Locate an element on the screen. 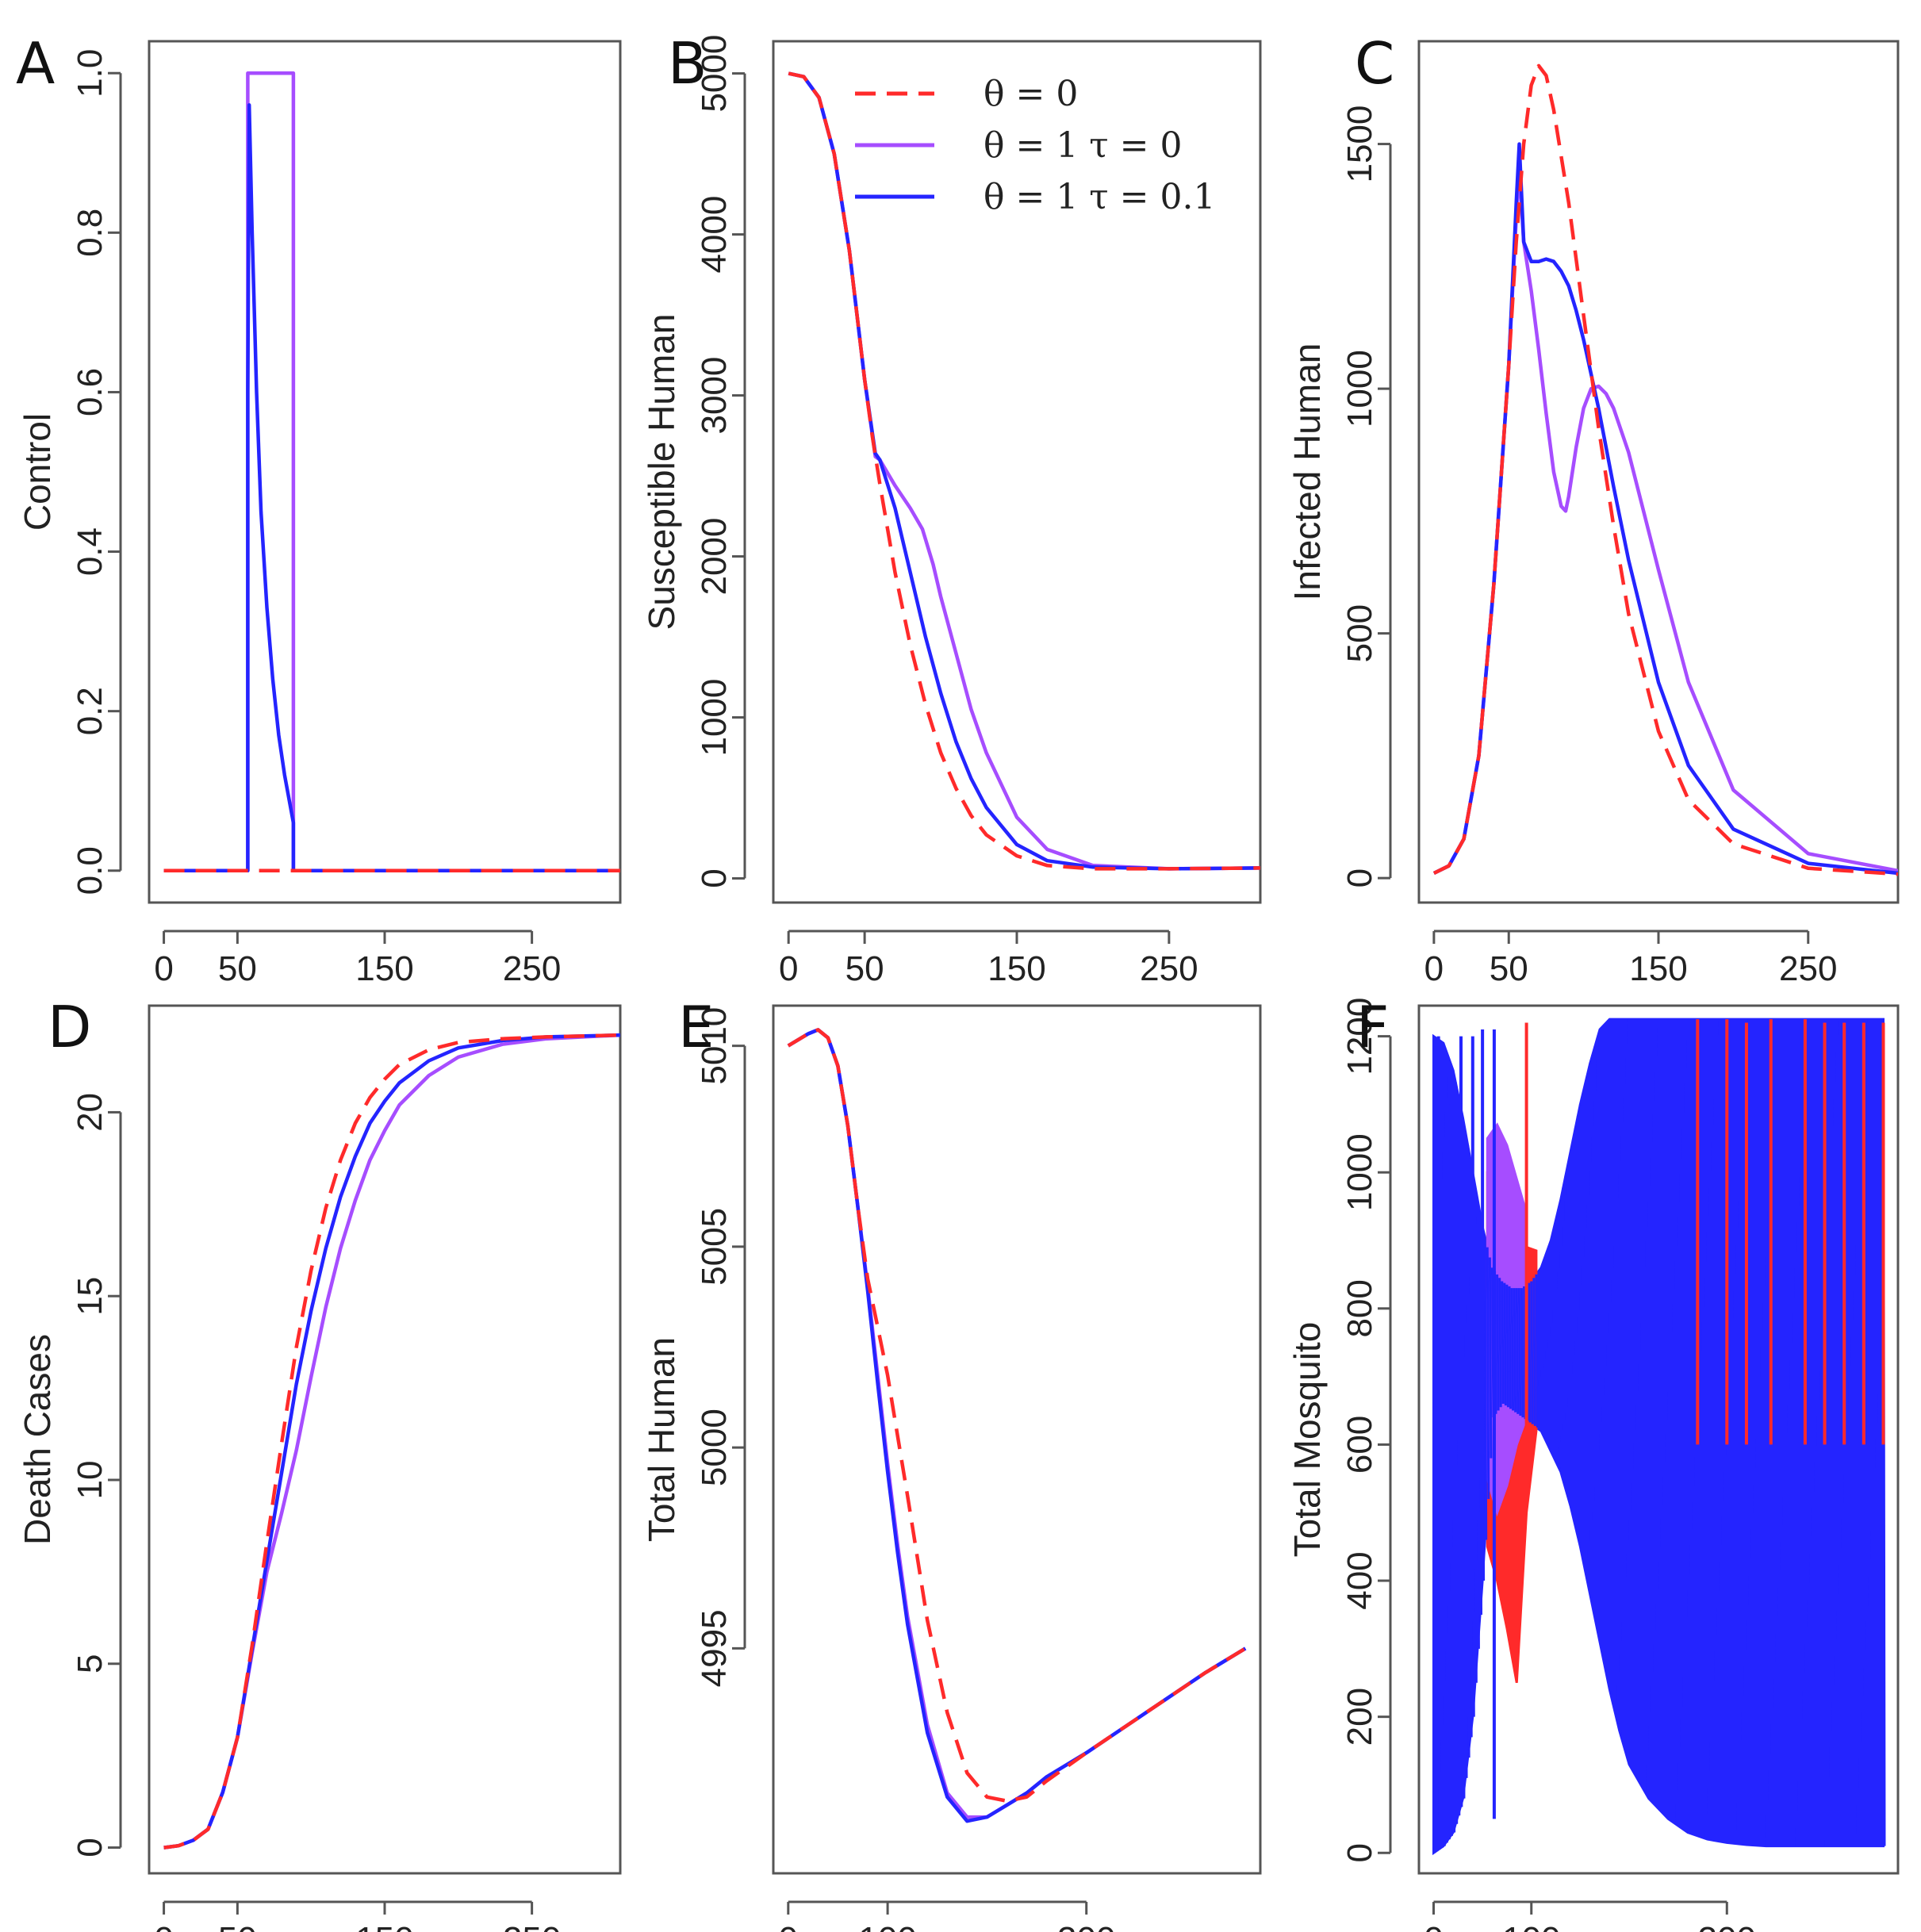 The height and width of the screenshot is (1932, 1921). legend: θ = 0 θ = 1 τ = 0 θ = 1 τ = 0.1 is located at coordinates (1035, 145).